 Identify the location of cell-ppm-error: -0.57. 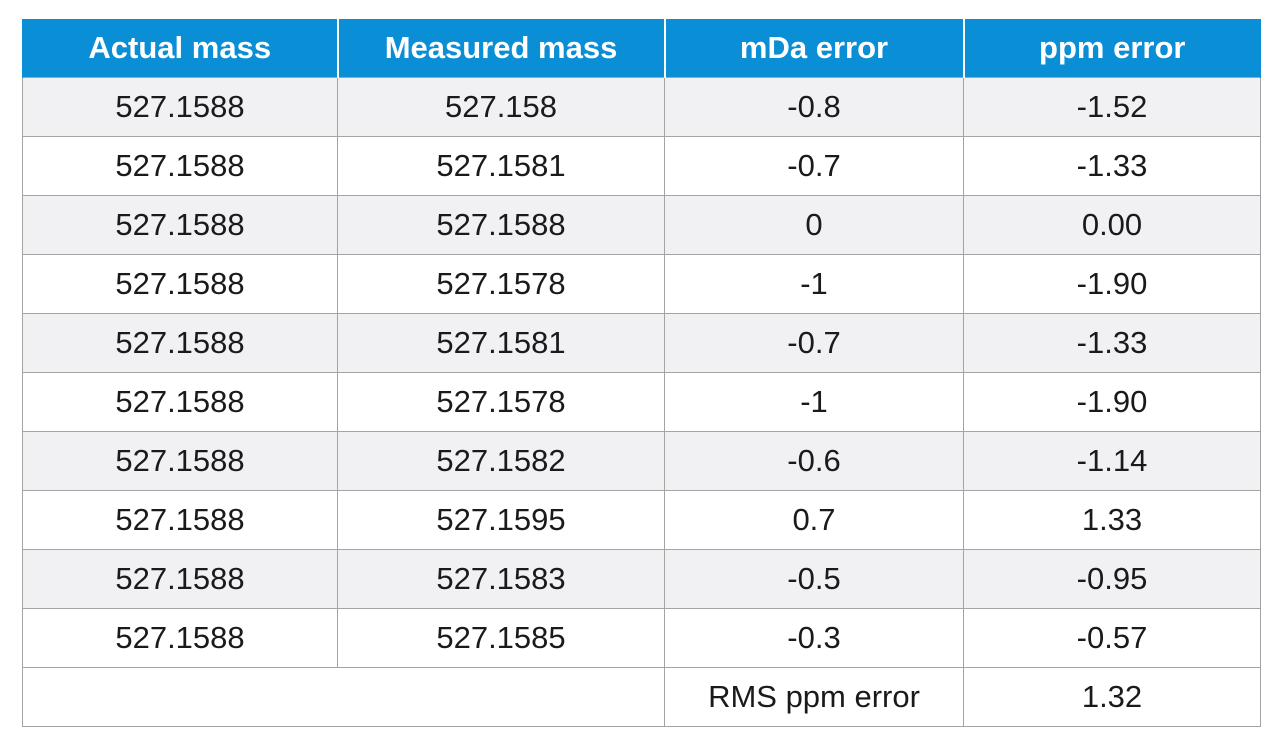
(1112, 638).